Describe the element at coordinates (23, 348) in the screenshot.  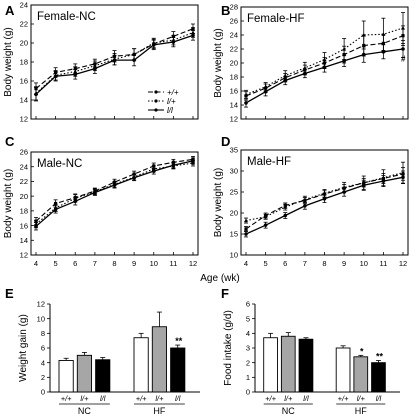
I see `y-axis-label: Weight gain (g)` at that location.